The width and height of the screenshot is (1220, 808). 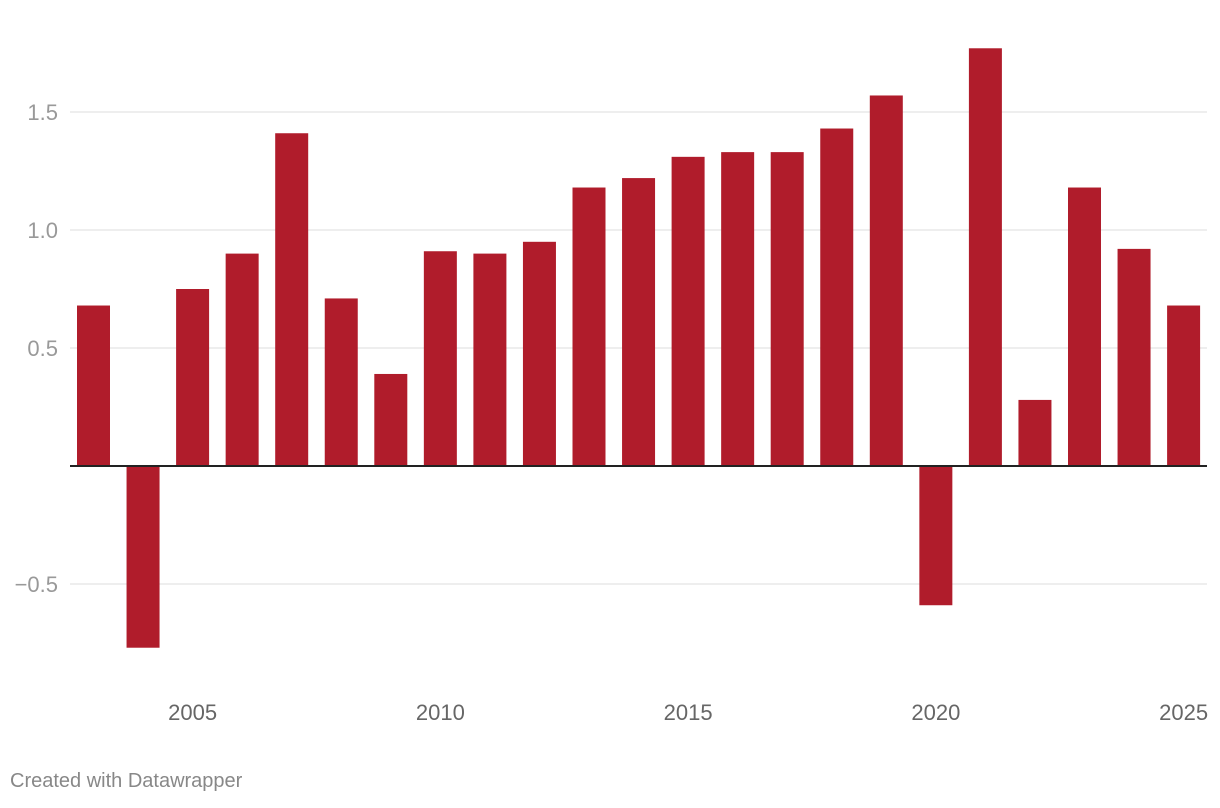 I want to click on x-axis-tick-labels: 2005 2010 2015 2020 2025, so click(x=688, y=712).